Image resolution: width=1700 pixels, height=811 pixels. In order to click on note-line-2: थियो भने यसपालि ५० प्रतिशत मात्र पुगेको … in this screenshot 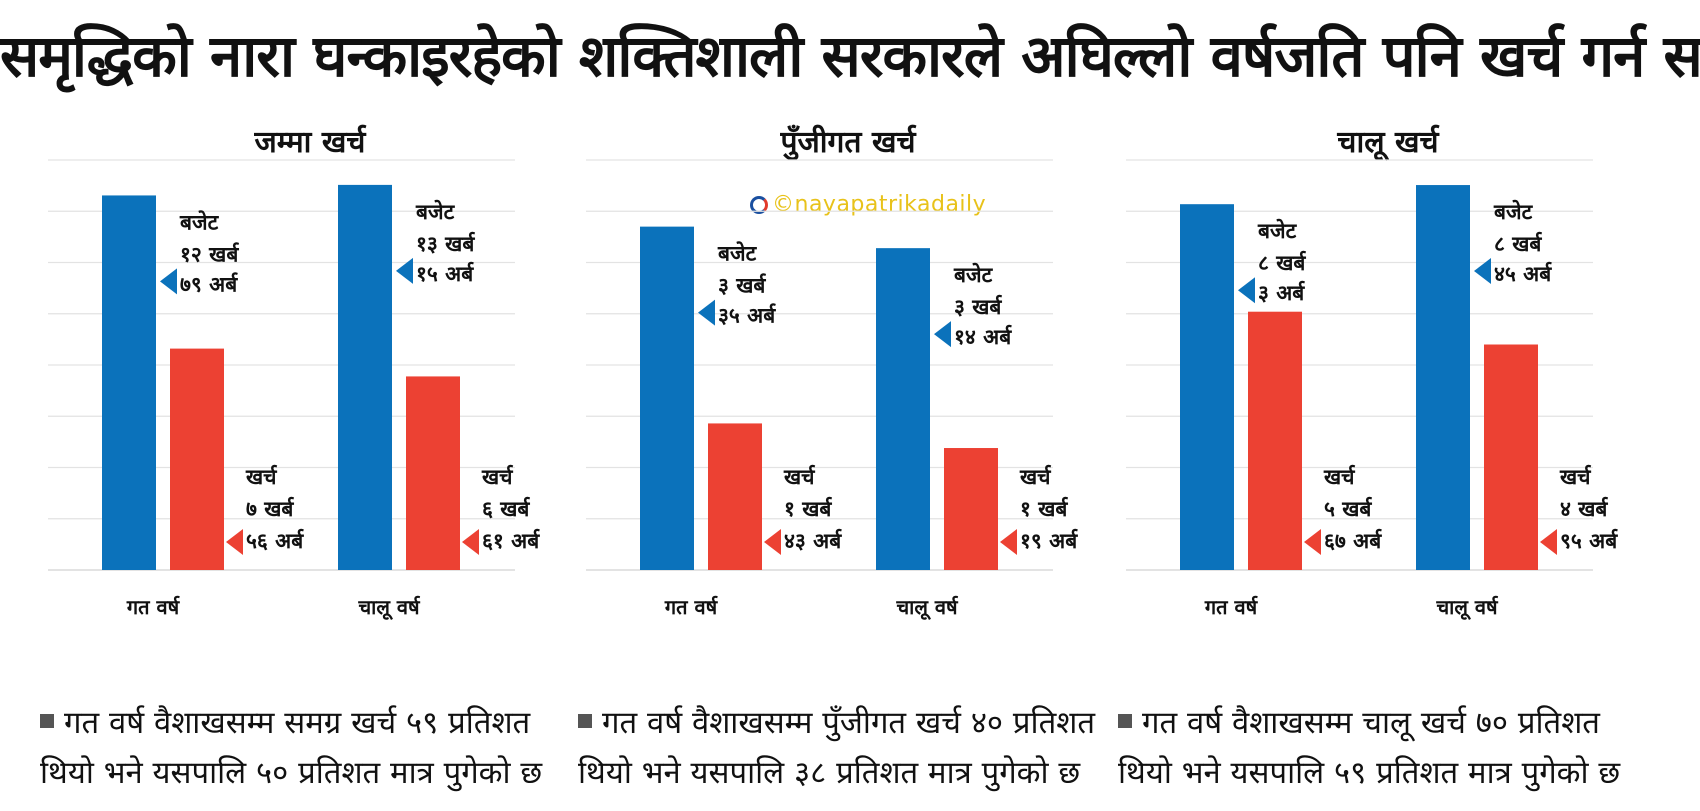, I will do `click(291, 773)`.